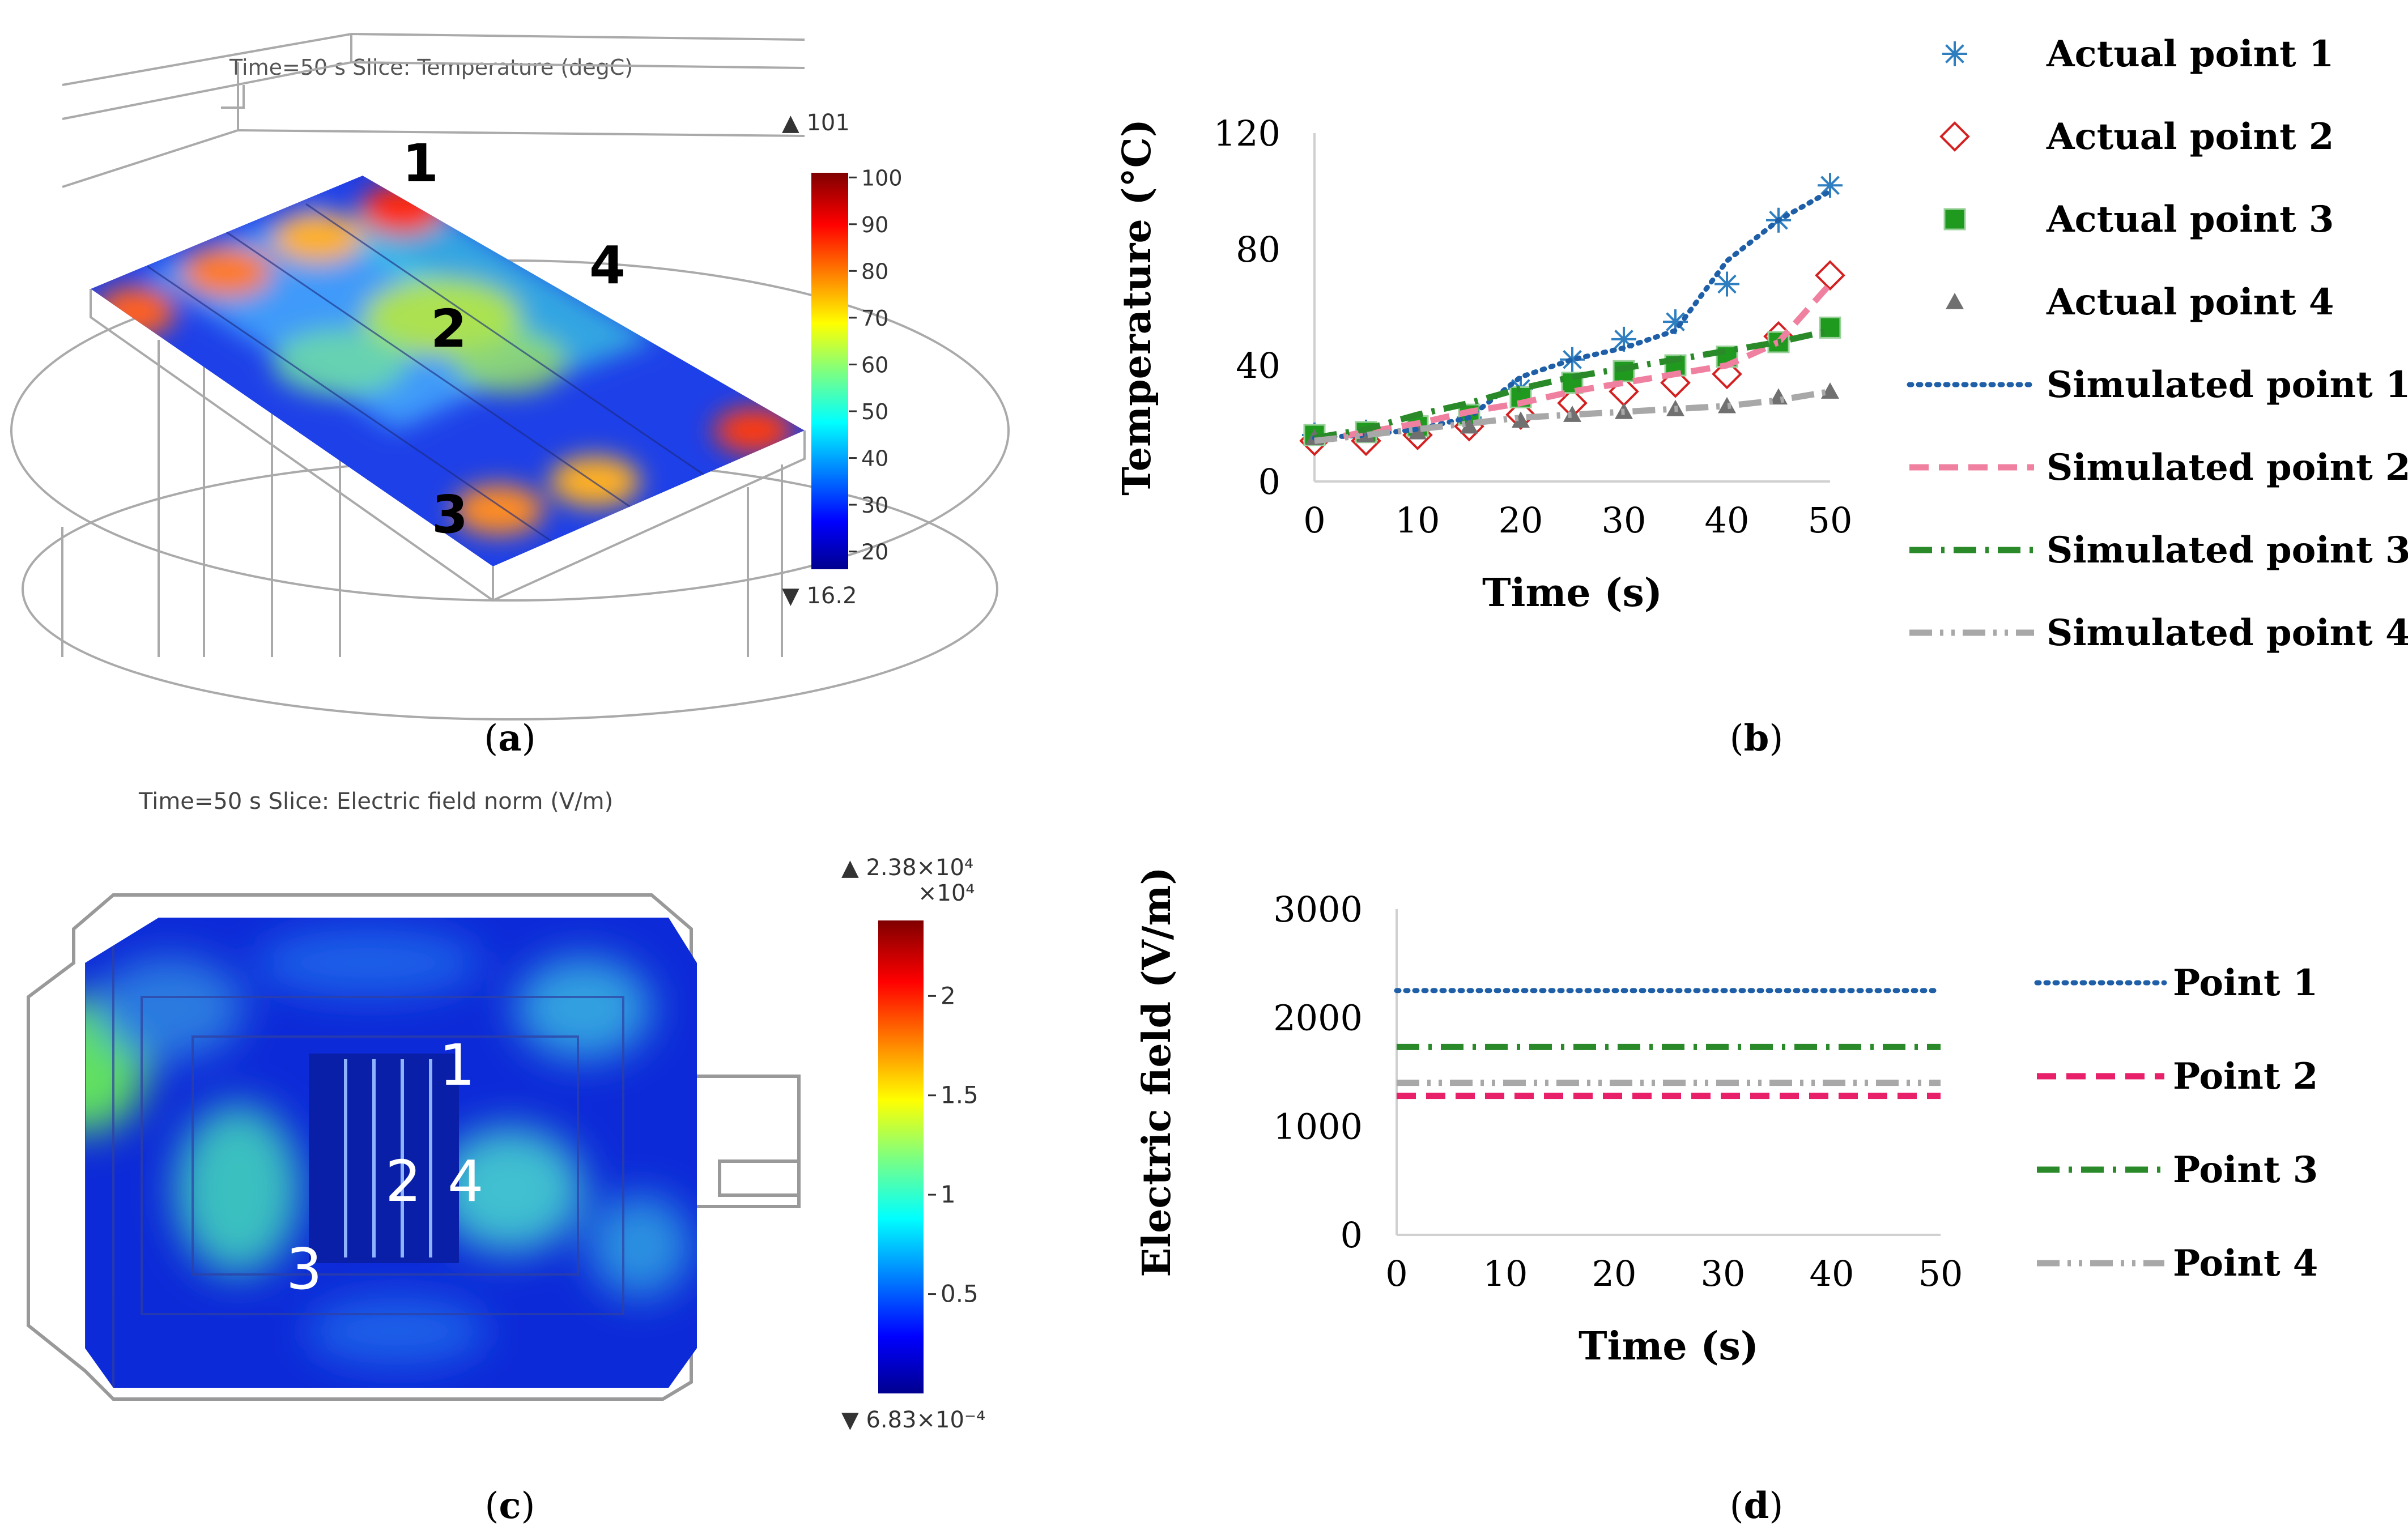 The height and width of the screenshot is (1539, 2408). What do you see at coordinates (2190, 302) in the screenshot?
I see `legend-label: Actual point 4` at bounding box center [2190, 302].